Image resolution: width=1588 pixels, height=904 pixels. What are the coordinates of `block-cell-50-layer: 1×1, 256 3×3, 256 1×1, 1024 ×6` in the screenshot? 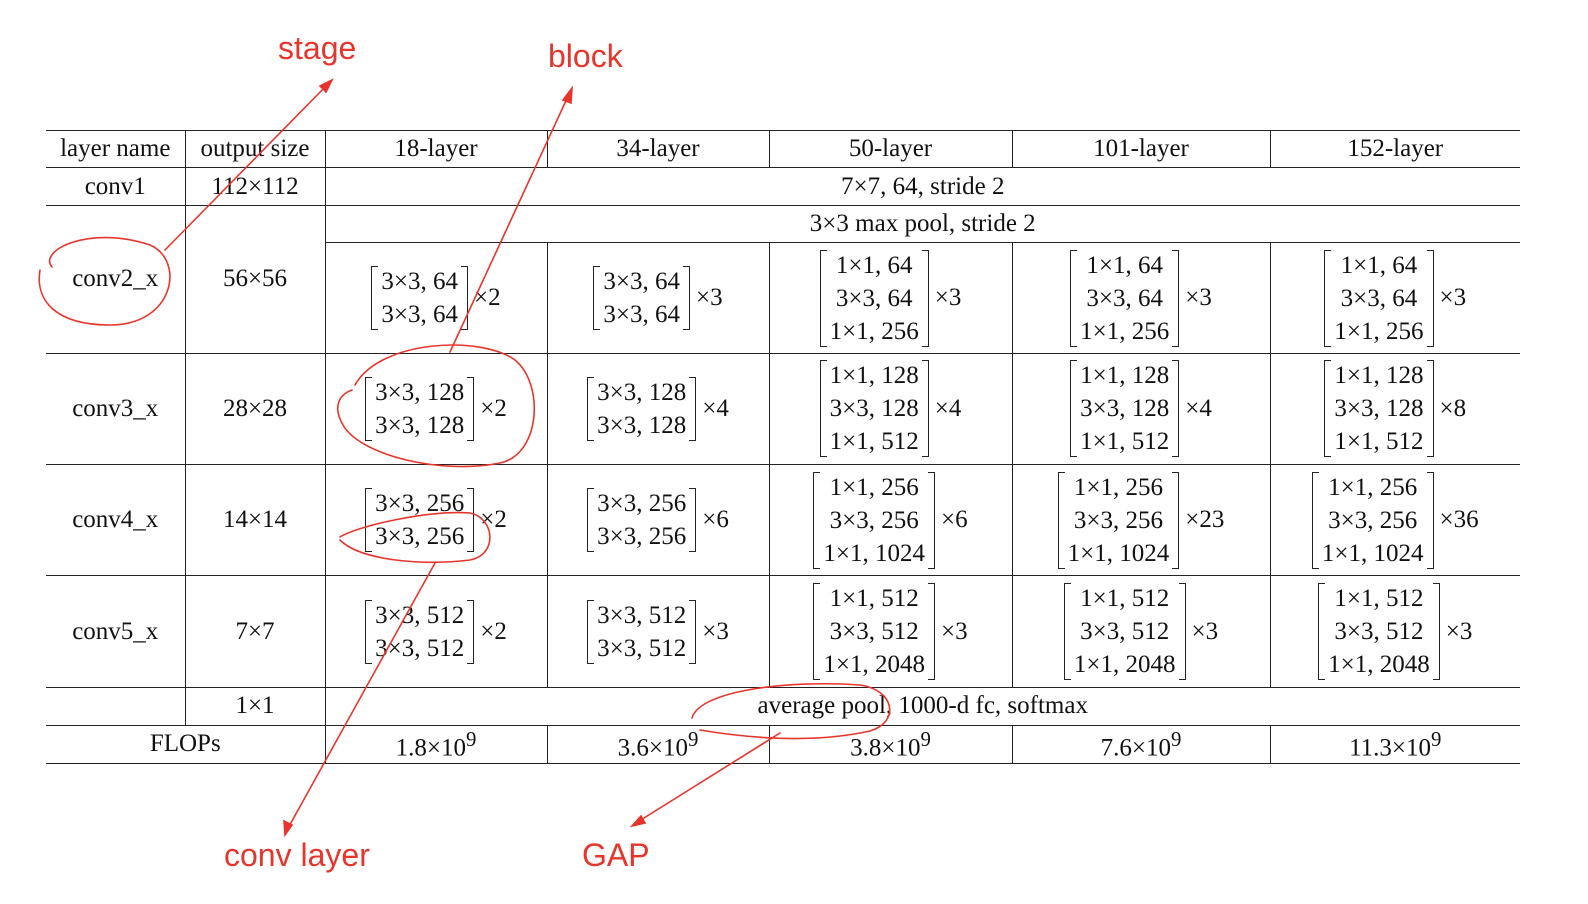 It's located at (891, 520).